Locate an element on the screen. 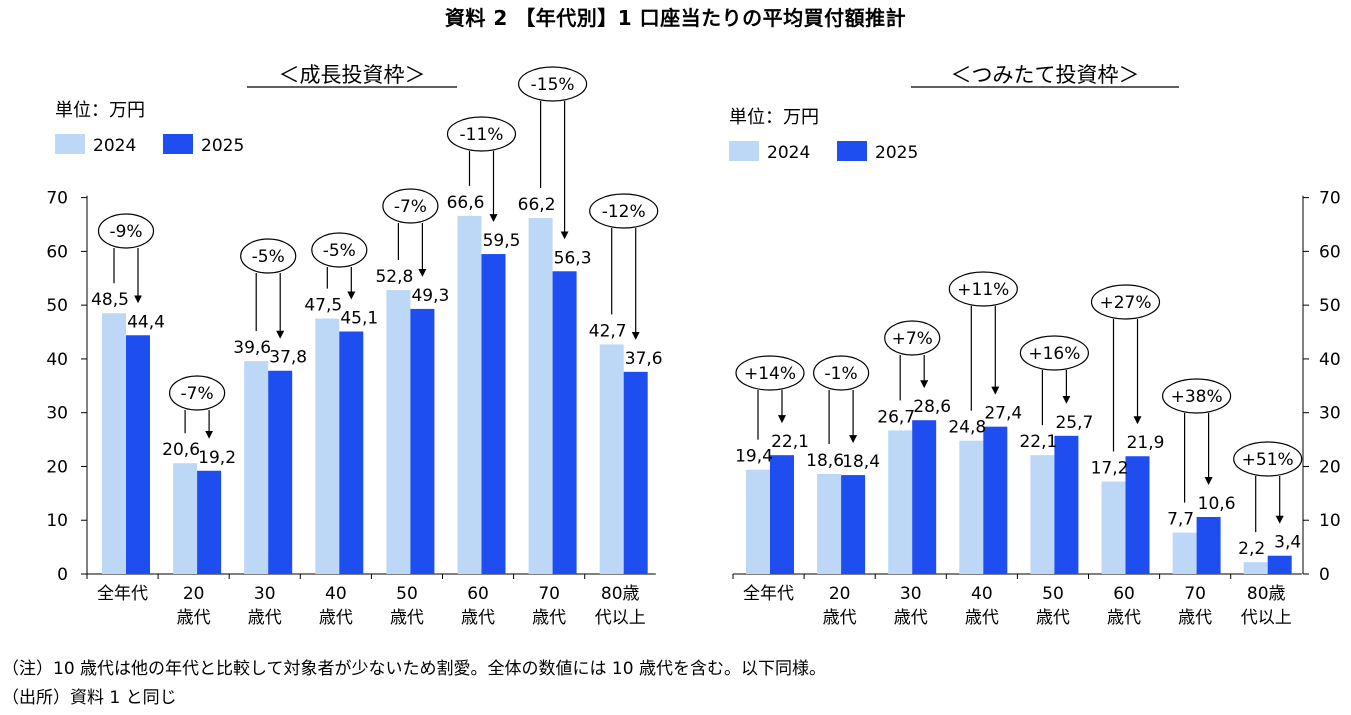  data-label-2024: 17,2 is located at coordinates (1110, 469).